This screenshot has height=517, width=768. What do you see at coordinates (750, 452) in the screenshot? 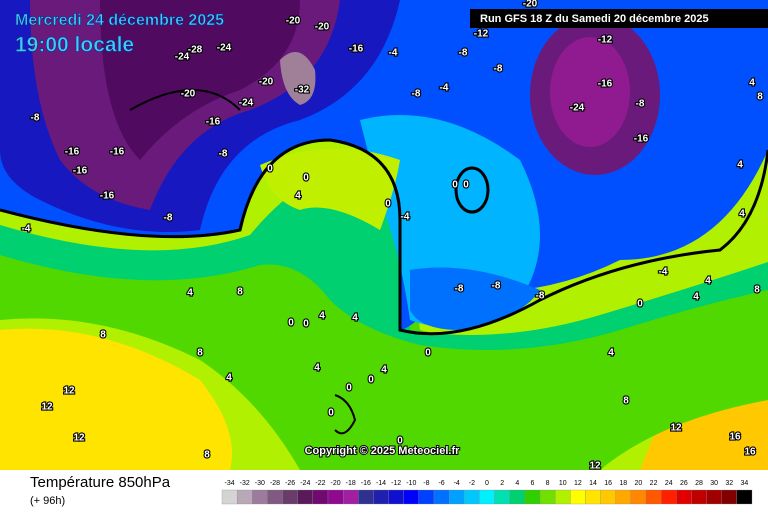
I see `contour-label: 16` at bounding box center [750, 452].